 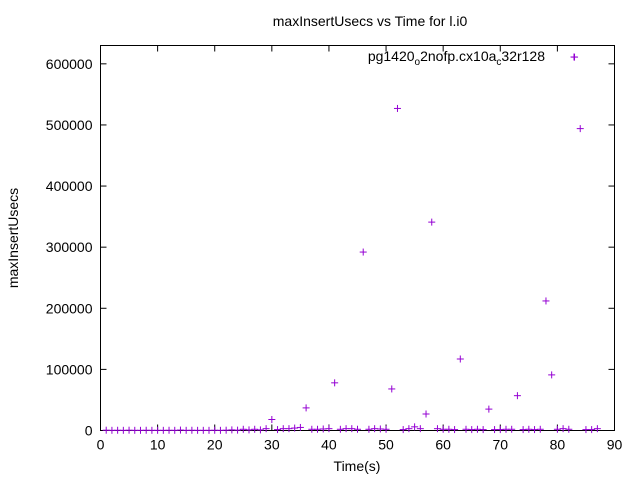 I want to click on x-tick-label: 60, so click(x=443, y=445).